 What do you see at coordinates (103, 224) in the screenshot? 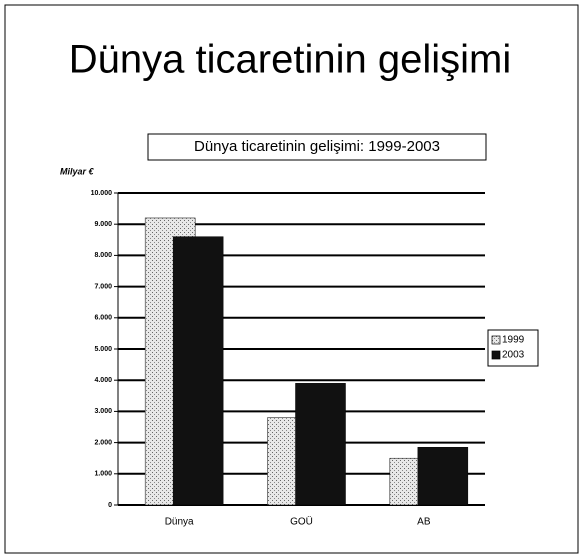
I see `y-tick-label: 9.000` at bounding box center [103, 224].